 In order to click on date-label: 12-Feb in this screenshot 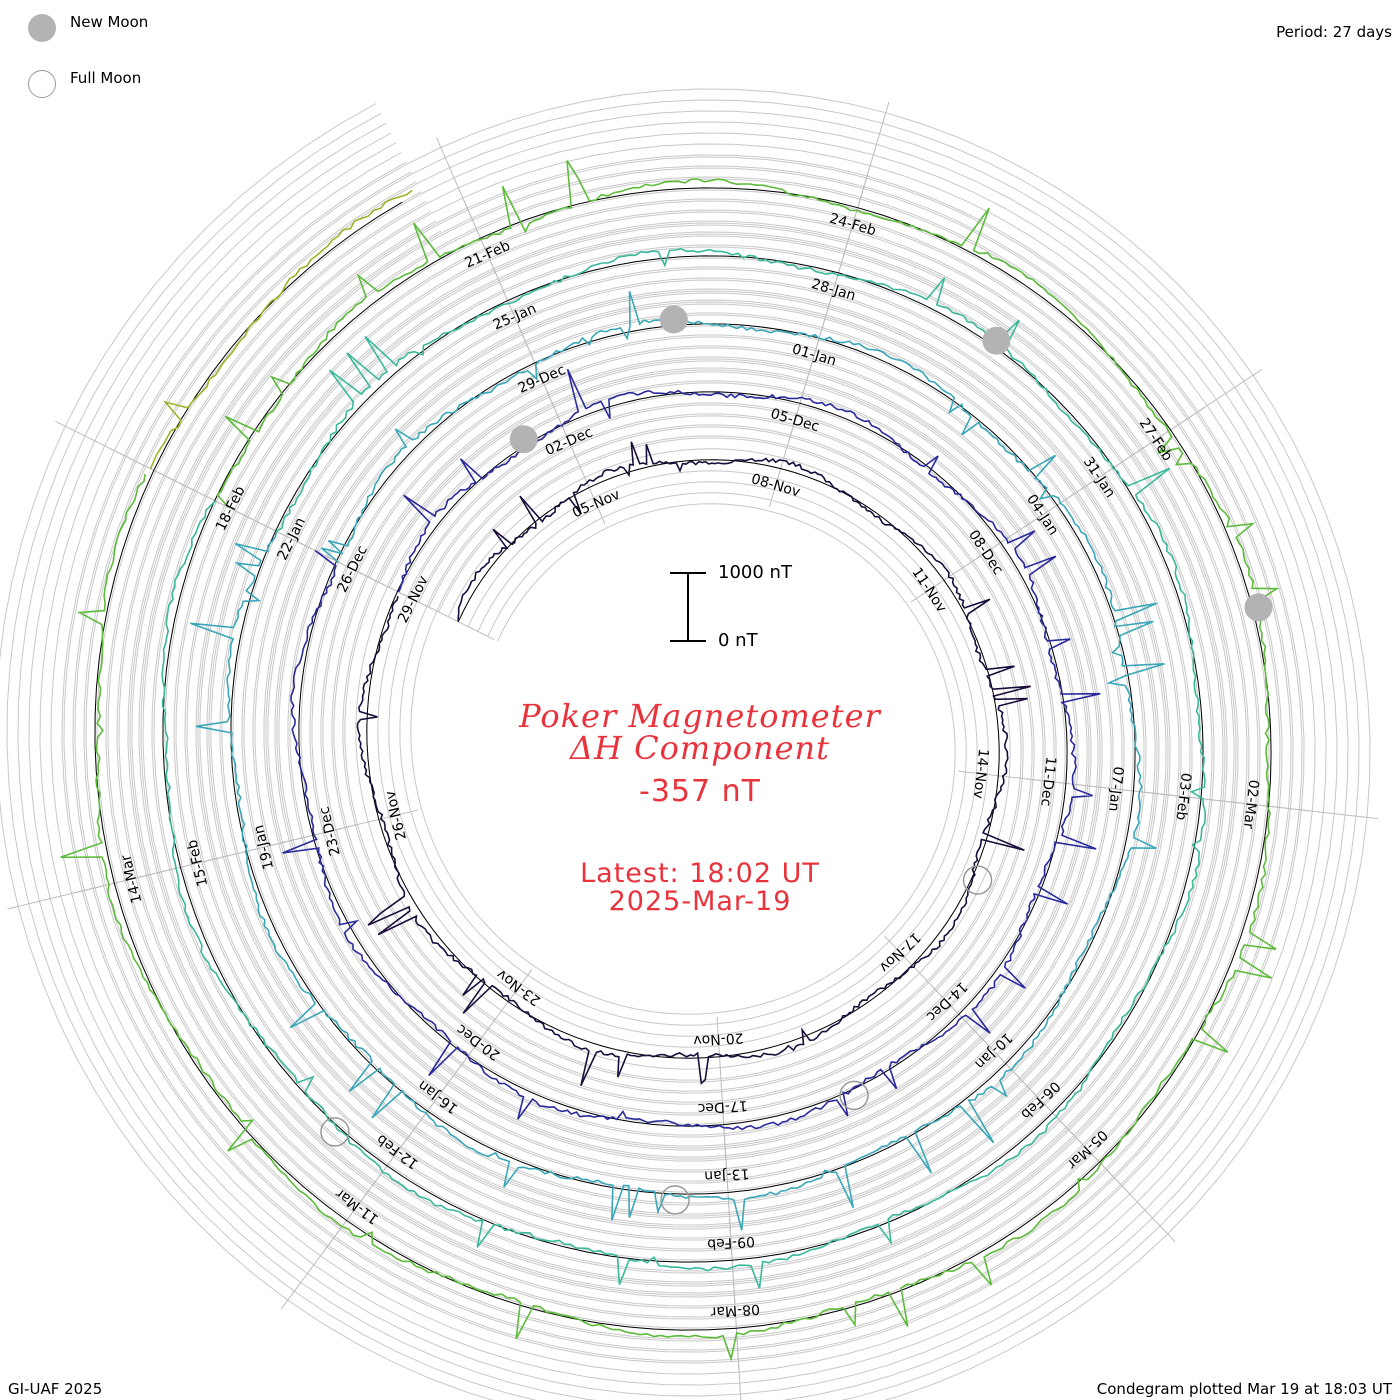, I will do `click(398, 1151)`.